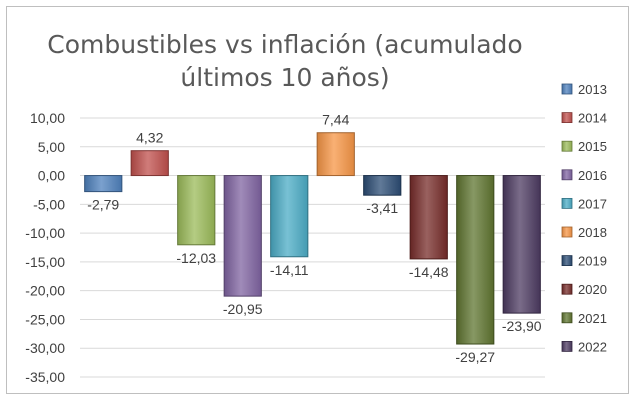 The height and width of the screenshot is (400, 637). Describe the element at coordinates (103, 205) in the screenshot. I see `data-label-2013: -2,79` at that location.